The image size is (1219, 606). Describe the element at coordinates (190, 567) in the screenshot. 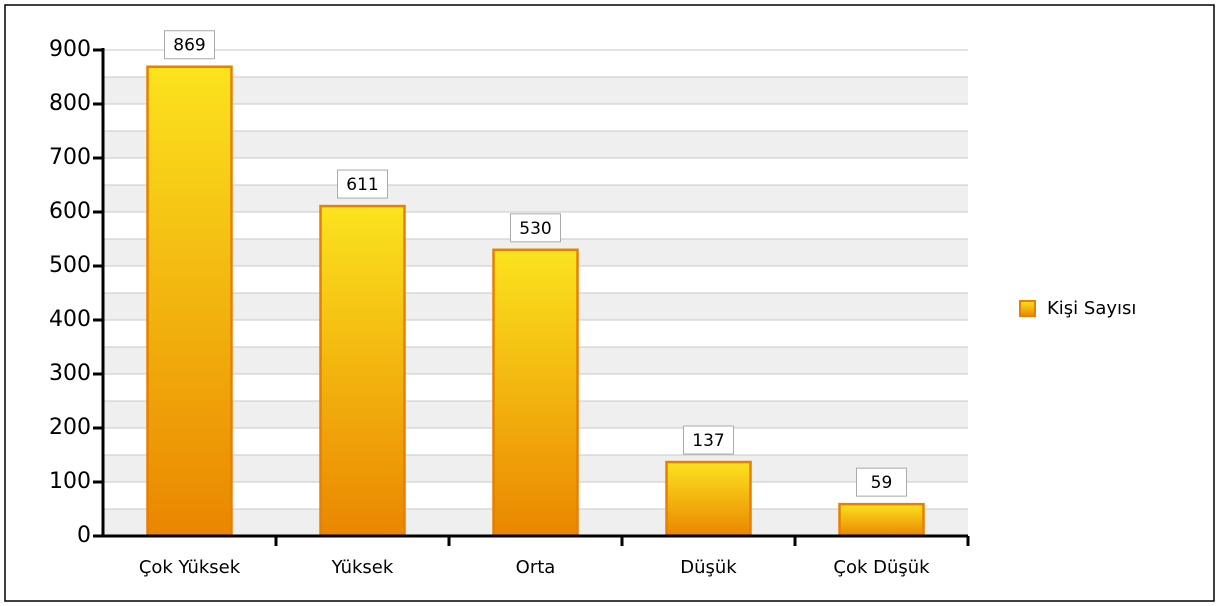

I see `x-tick-label: Çok Yüksek` at that location.